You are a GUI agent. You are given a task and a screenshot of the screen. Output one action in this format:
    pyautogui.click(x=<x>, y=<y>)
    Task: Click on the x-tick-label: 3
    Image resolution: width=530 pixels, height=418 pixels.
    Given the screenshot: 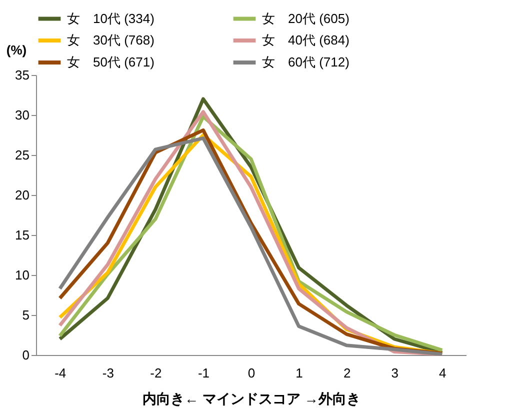 What is the action you would take?
    pyautogui.click(x=394, y=373)
    